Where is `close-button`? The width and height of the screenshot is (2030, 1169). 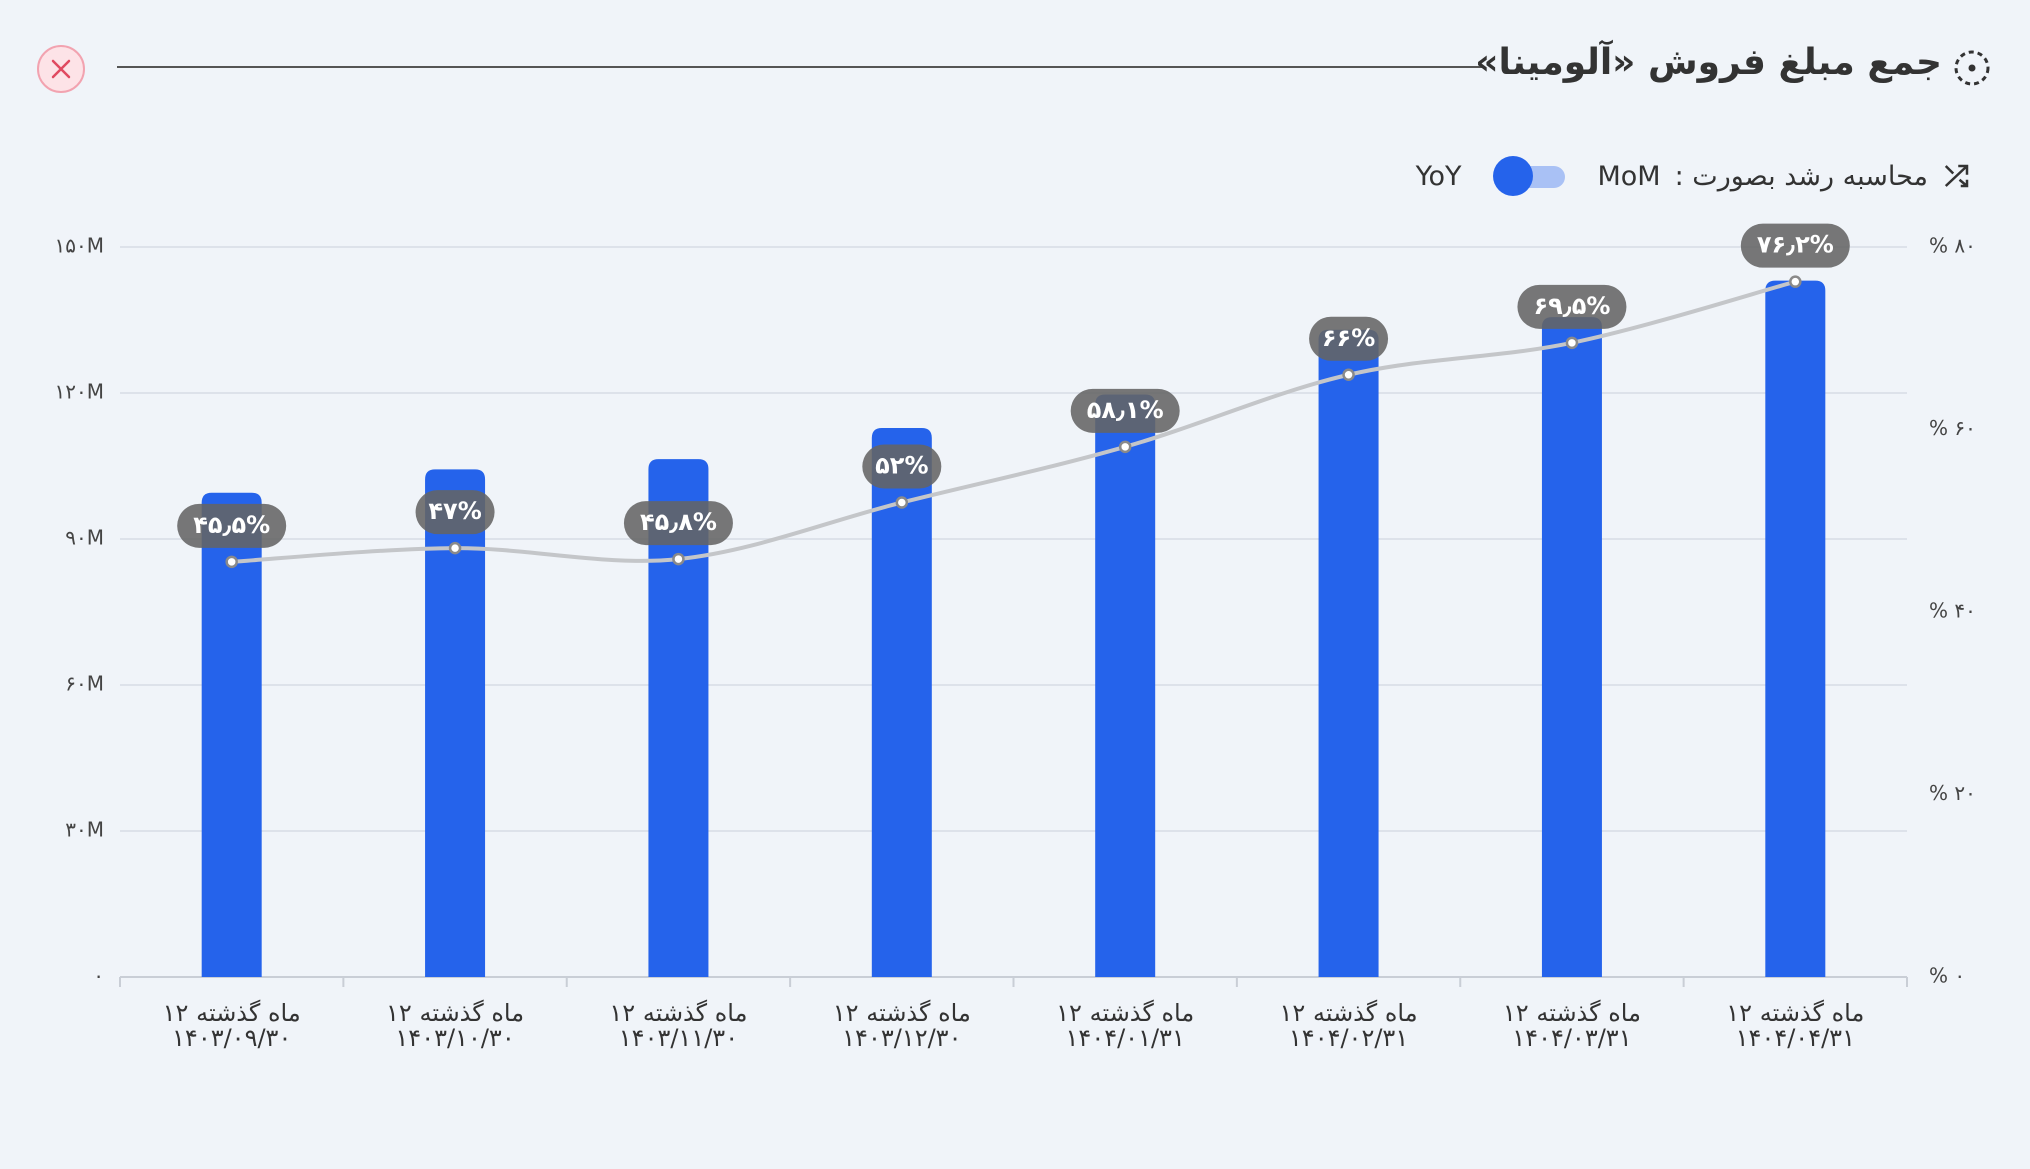 close-button is located at coordinates (61, 69).